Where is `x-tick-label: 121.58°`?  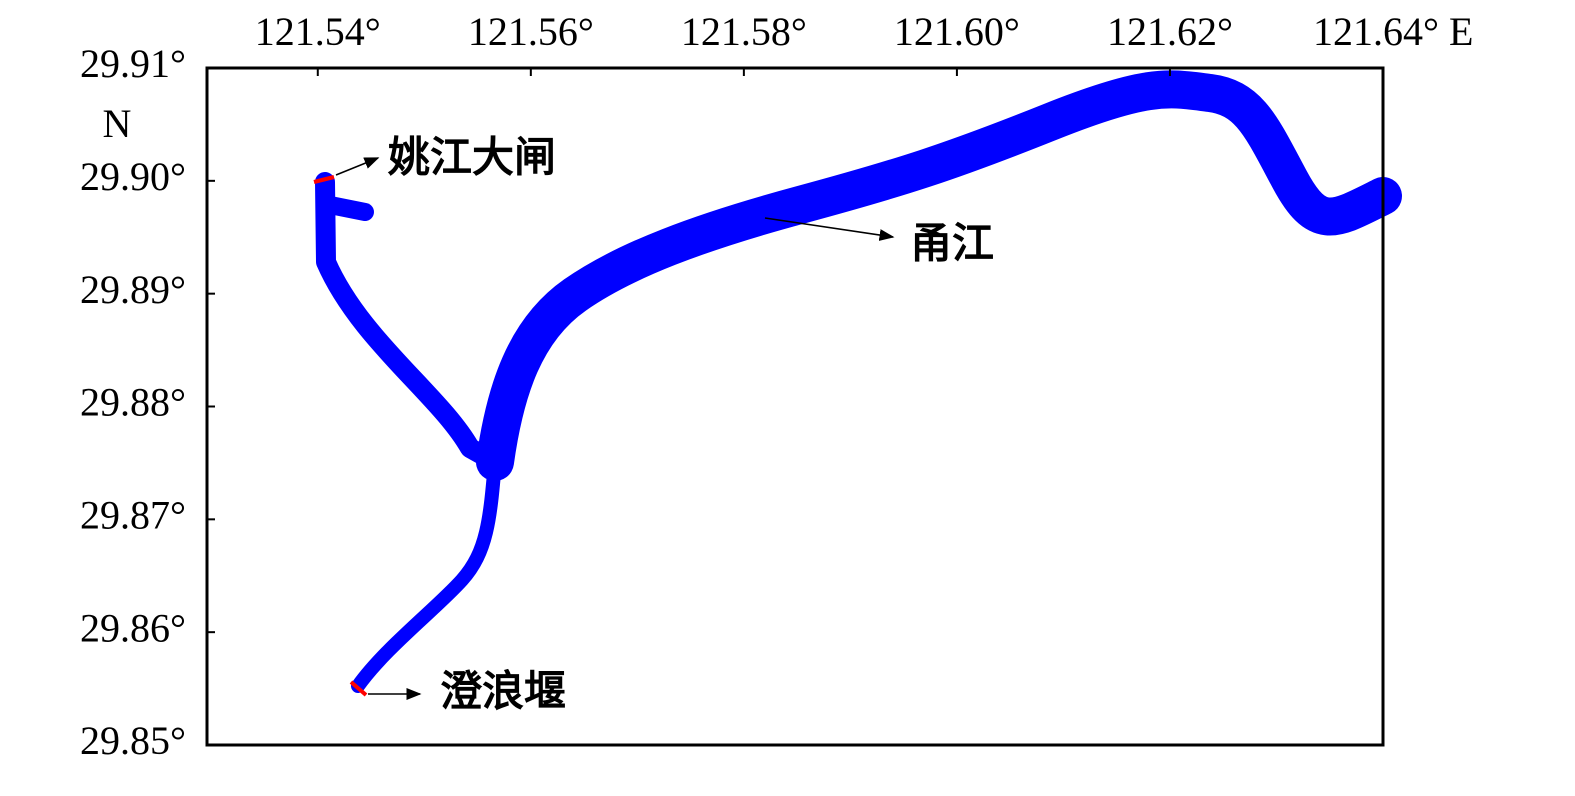
x-tick-label: 121.58° is located at coordinates (744, 31).